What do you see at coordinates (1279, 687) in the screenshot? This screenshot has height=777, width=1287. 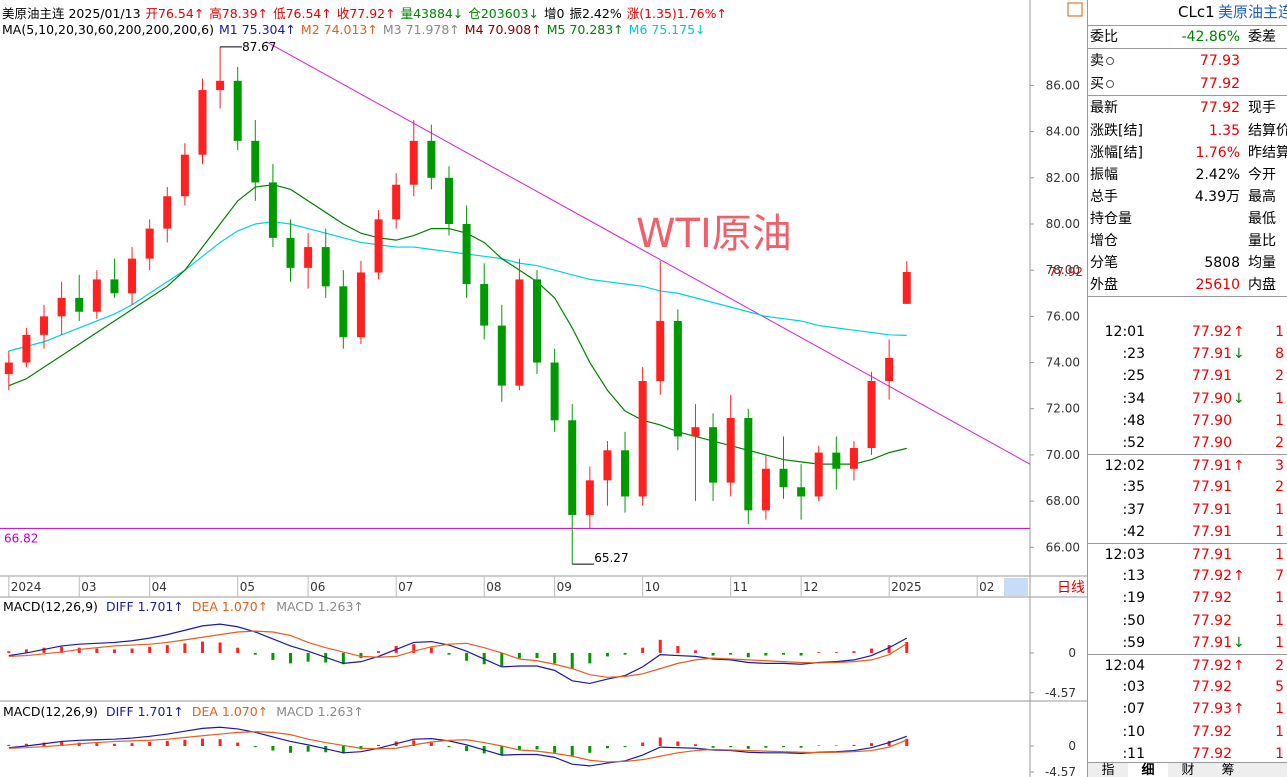 I see `tick-volume: 5` at bounding box center [1279, 687].